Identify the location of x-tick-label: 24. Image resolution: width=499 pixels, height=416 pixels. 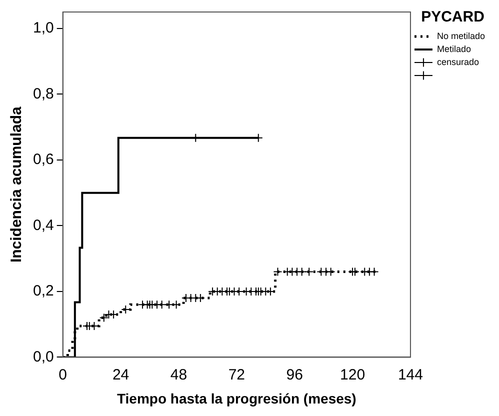
(121, 375).